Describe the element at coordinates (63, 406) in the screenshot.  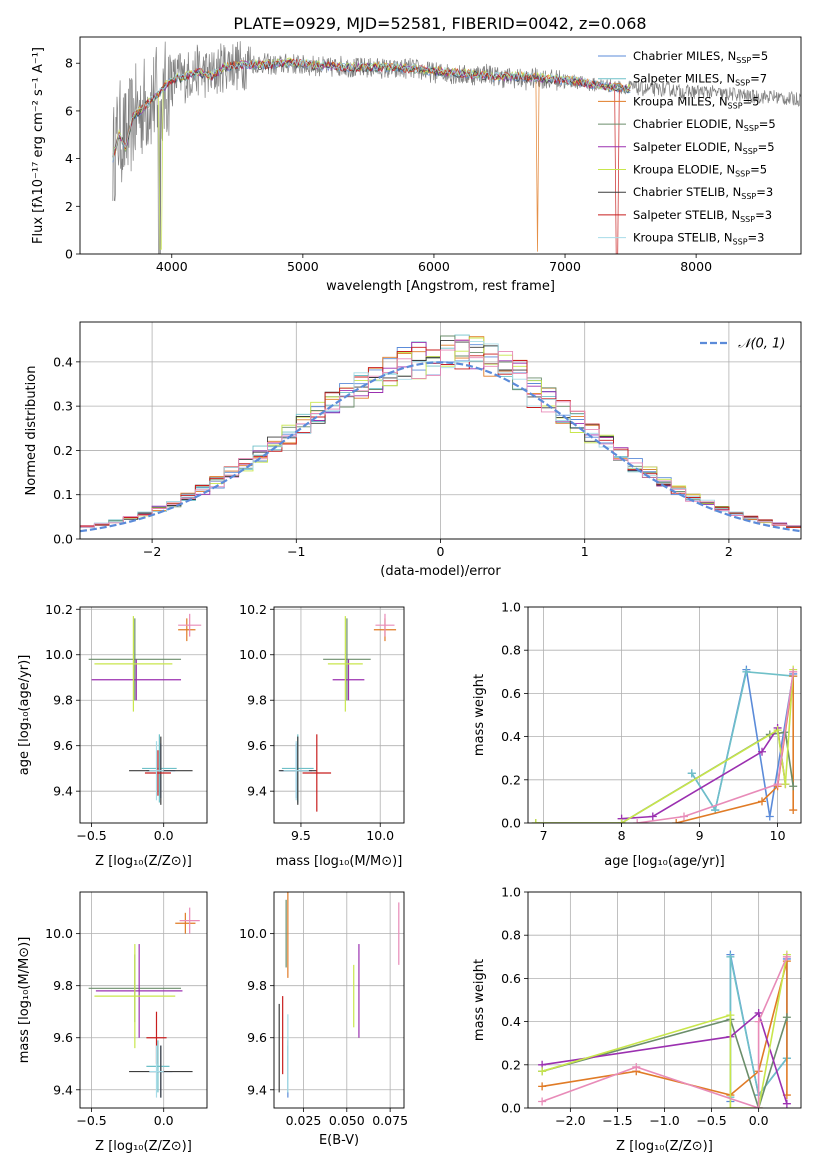
I see `y-tick-label: 0.3` at that location.